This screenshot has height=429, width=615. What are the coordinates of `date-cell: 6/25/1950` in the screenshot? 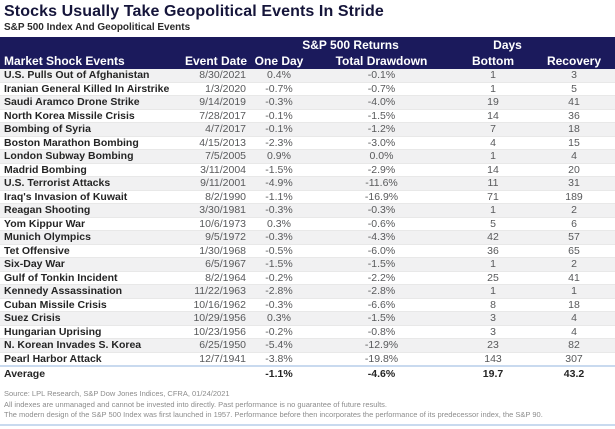 It's located at (219, 345).